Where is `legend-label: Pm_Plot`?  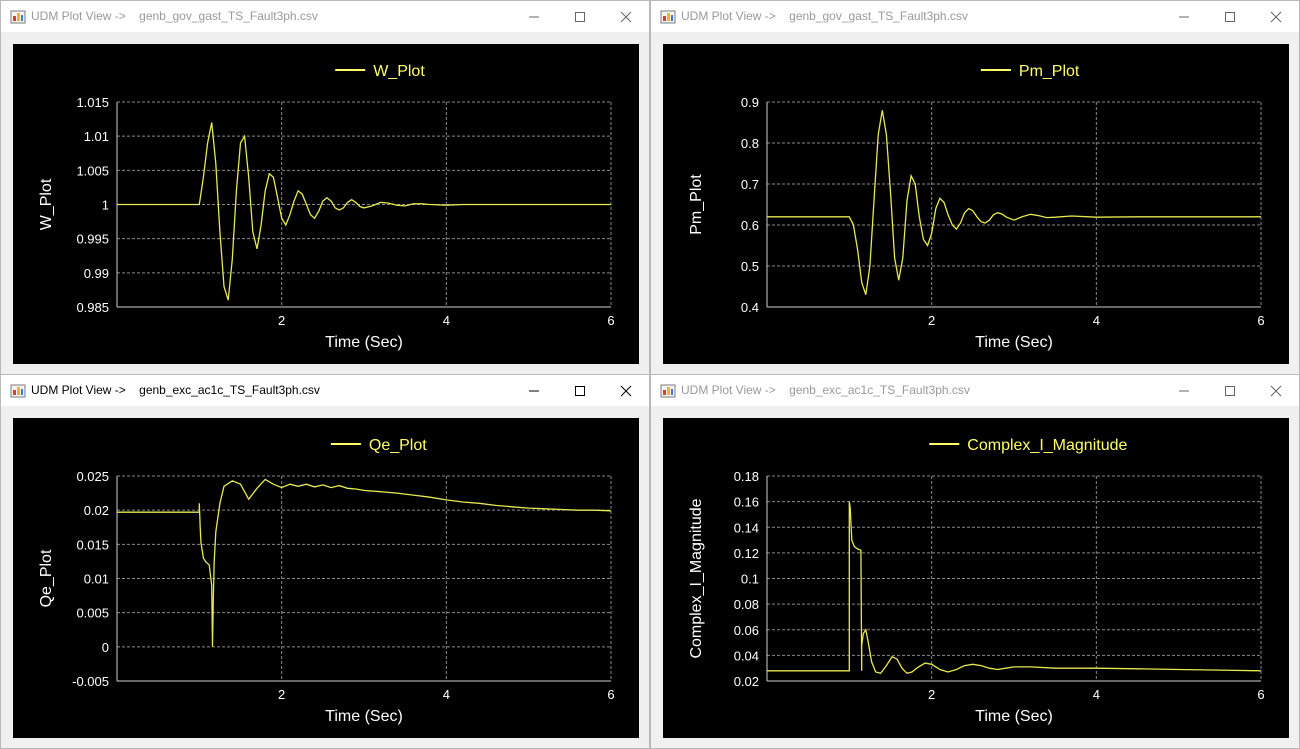
legend-label: Pm_Plot is located at coordinates (1049, 71).